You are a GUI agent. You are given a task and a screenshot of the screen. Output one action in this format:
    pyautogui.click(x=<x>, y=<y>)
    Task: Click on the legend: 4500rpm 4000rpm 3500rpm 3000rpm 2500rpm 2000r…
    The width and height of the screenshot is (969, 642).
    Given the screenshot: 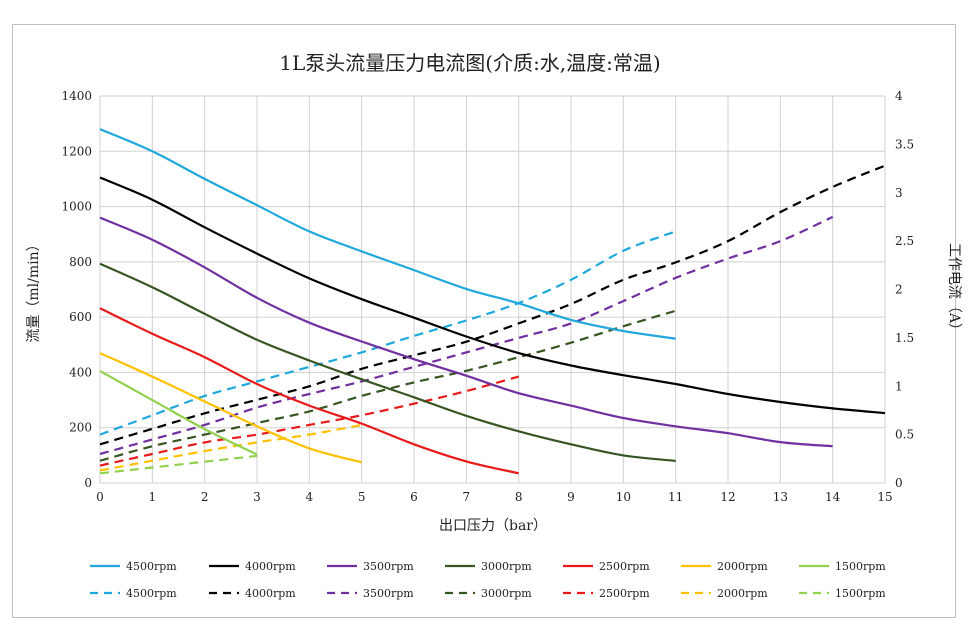 What is the action you would take?
    pyautogui.click(x=488, y=580)
    